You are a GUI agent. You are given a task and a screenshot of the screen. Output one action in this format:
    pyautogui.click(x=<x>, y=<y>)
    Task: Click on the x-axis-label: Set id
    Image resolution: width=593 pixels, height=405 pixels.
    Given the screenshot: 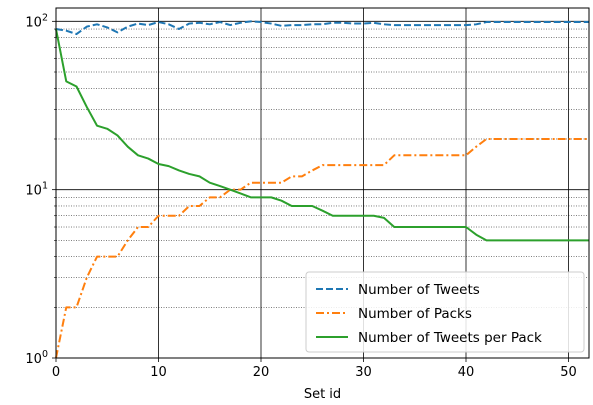 What is the action you would take?
    pyautogui.click(x=322, y=394)
    